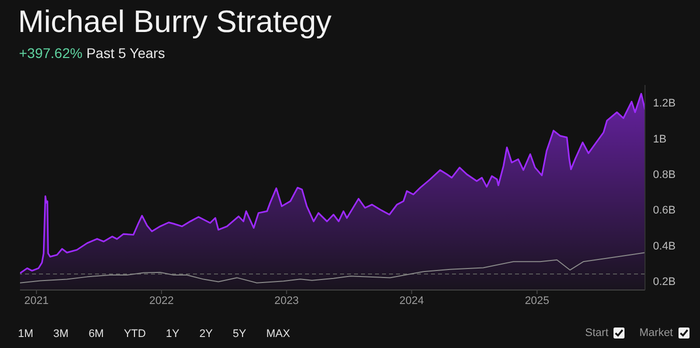 This screenshot has width=700, height=348. What do you see at coordinates (664, 246) in the screenshot?
I see `y-tick-label: 0.4B` at bounding box center [664, 246].